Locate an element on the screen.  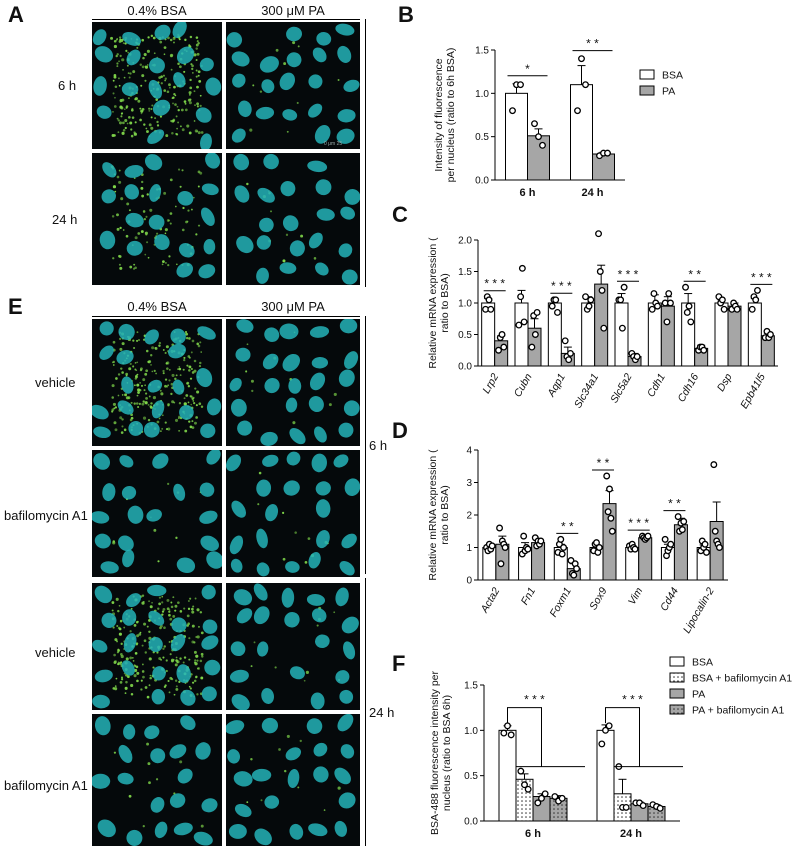
legend-label: PA is located at coordinates (668, 92).